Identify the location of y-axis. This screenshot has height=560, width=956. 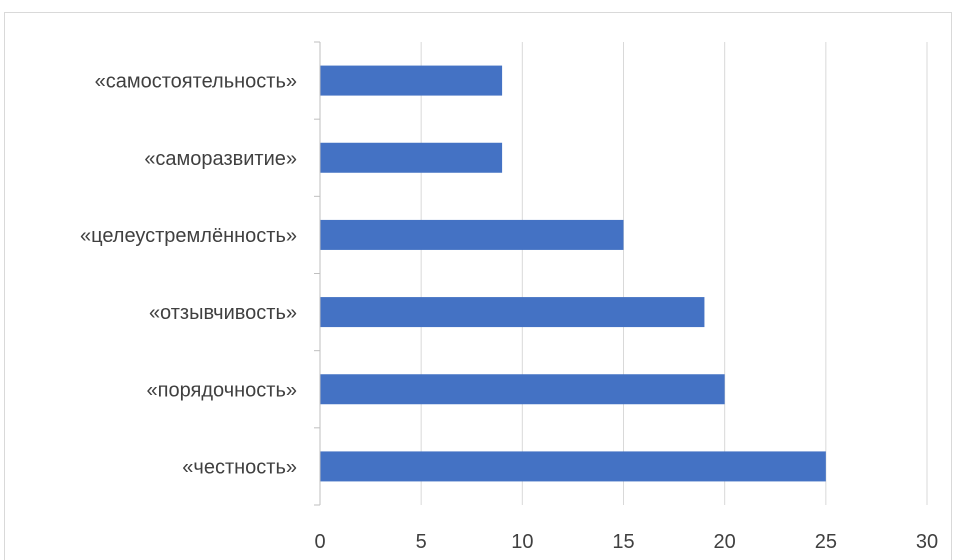
(317, 273).